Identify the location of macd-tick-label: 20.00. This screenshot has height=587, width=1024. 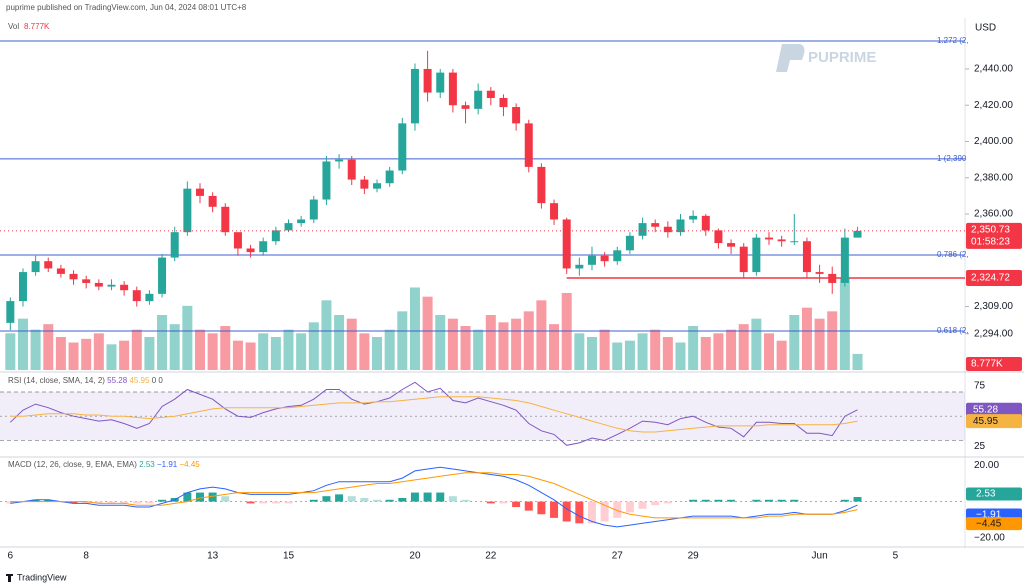
(986, 465).